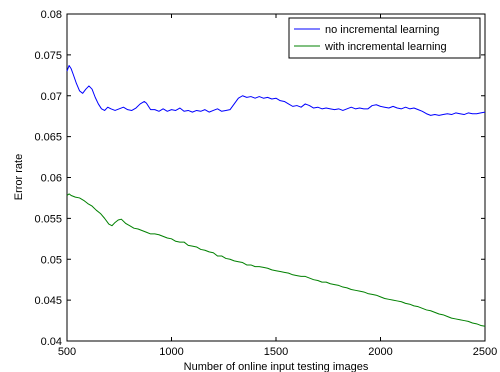  I want to click on series-line-no-incremental-learning, so click(276, 90).